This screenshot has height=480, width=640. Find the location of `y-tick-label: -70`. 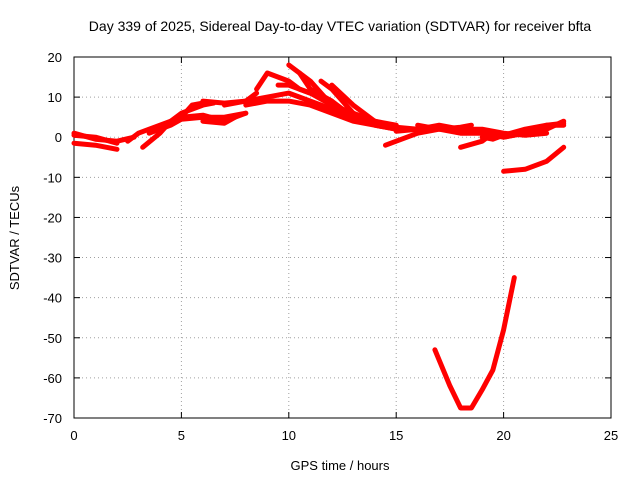

y-tick-label: -70 is located at coordinates (52, 418).